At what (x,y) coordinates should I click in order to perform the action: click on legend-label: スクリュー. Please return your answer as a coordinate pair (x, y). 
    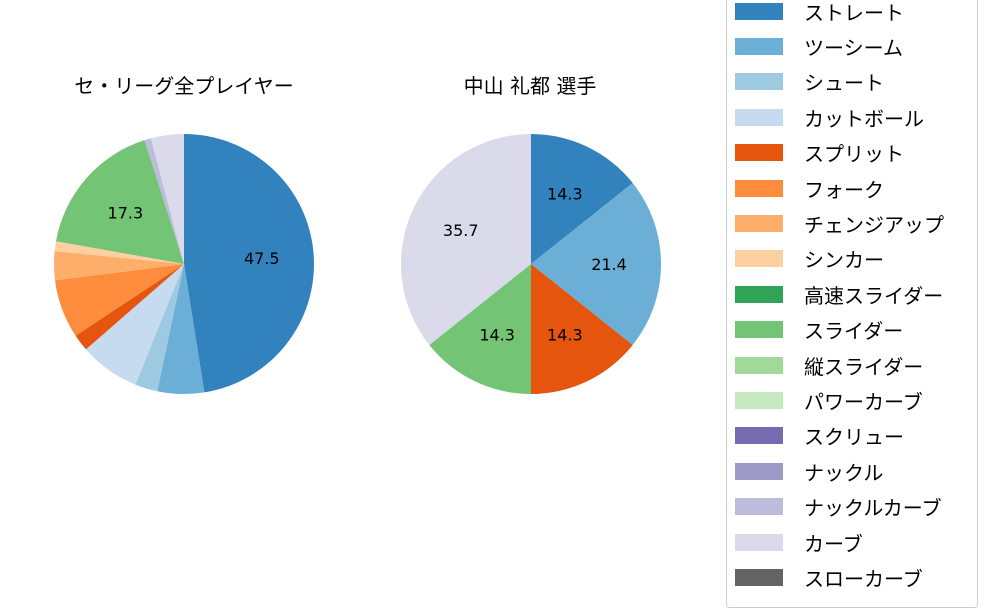
    Looking at the image, I should click on (854, 437).